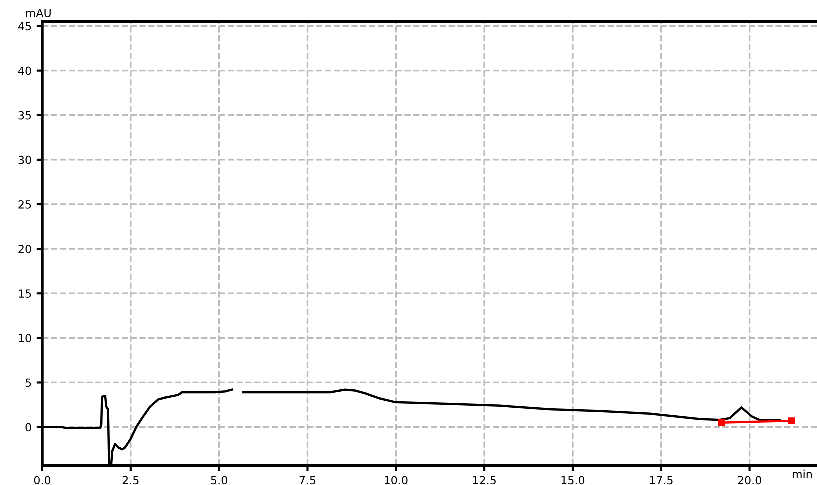  Describe the element at coordinates (308, 480) in the screenshot. I see `x-tick-label: 7.5` at that location.